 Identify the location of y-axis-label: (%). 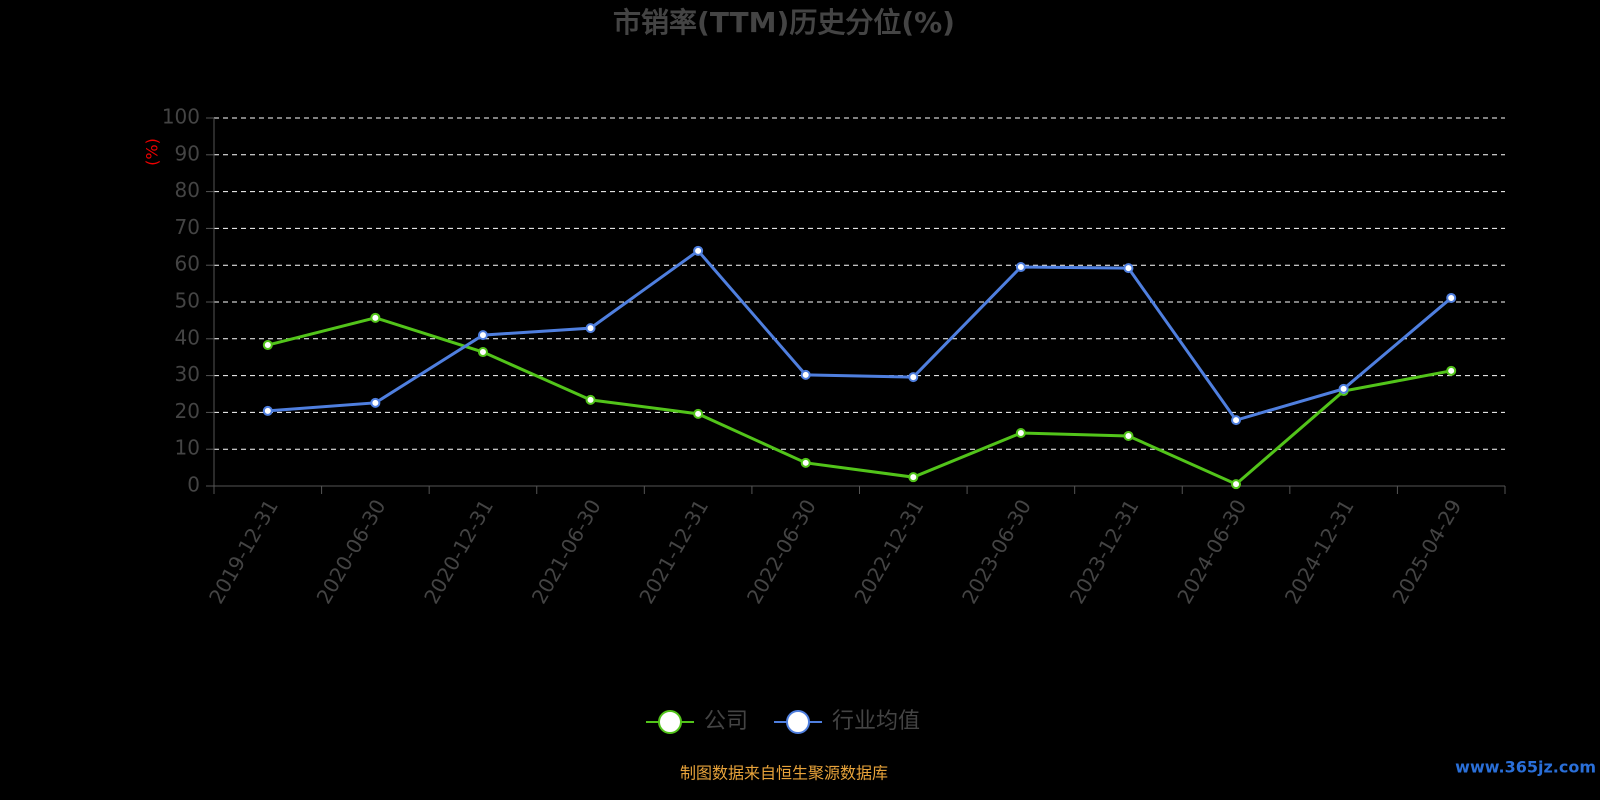
(152, 152).